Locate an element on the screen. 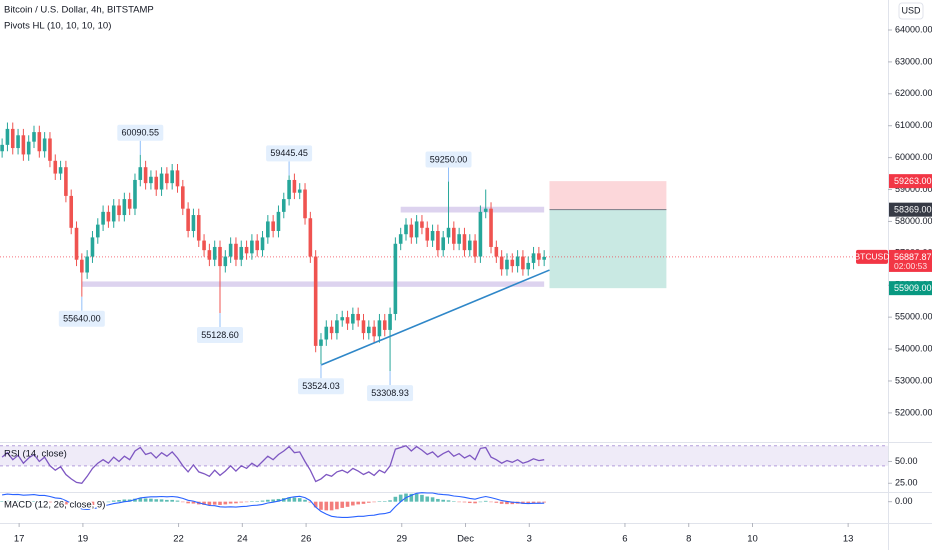 The width and height of the screenshot is (932, 550). x-tick-label: 26 is located at coordinates (306, 539).